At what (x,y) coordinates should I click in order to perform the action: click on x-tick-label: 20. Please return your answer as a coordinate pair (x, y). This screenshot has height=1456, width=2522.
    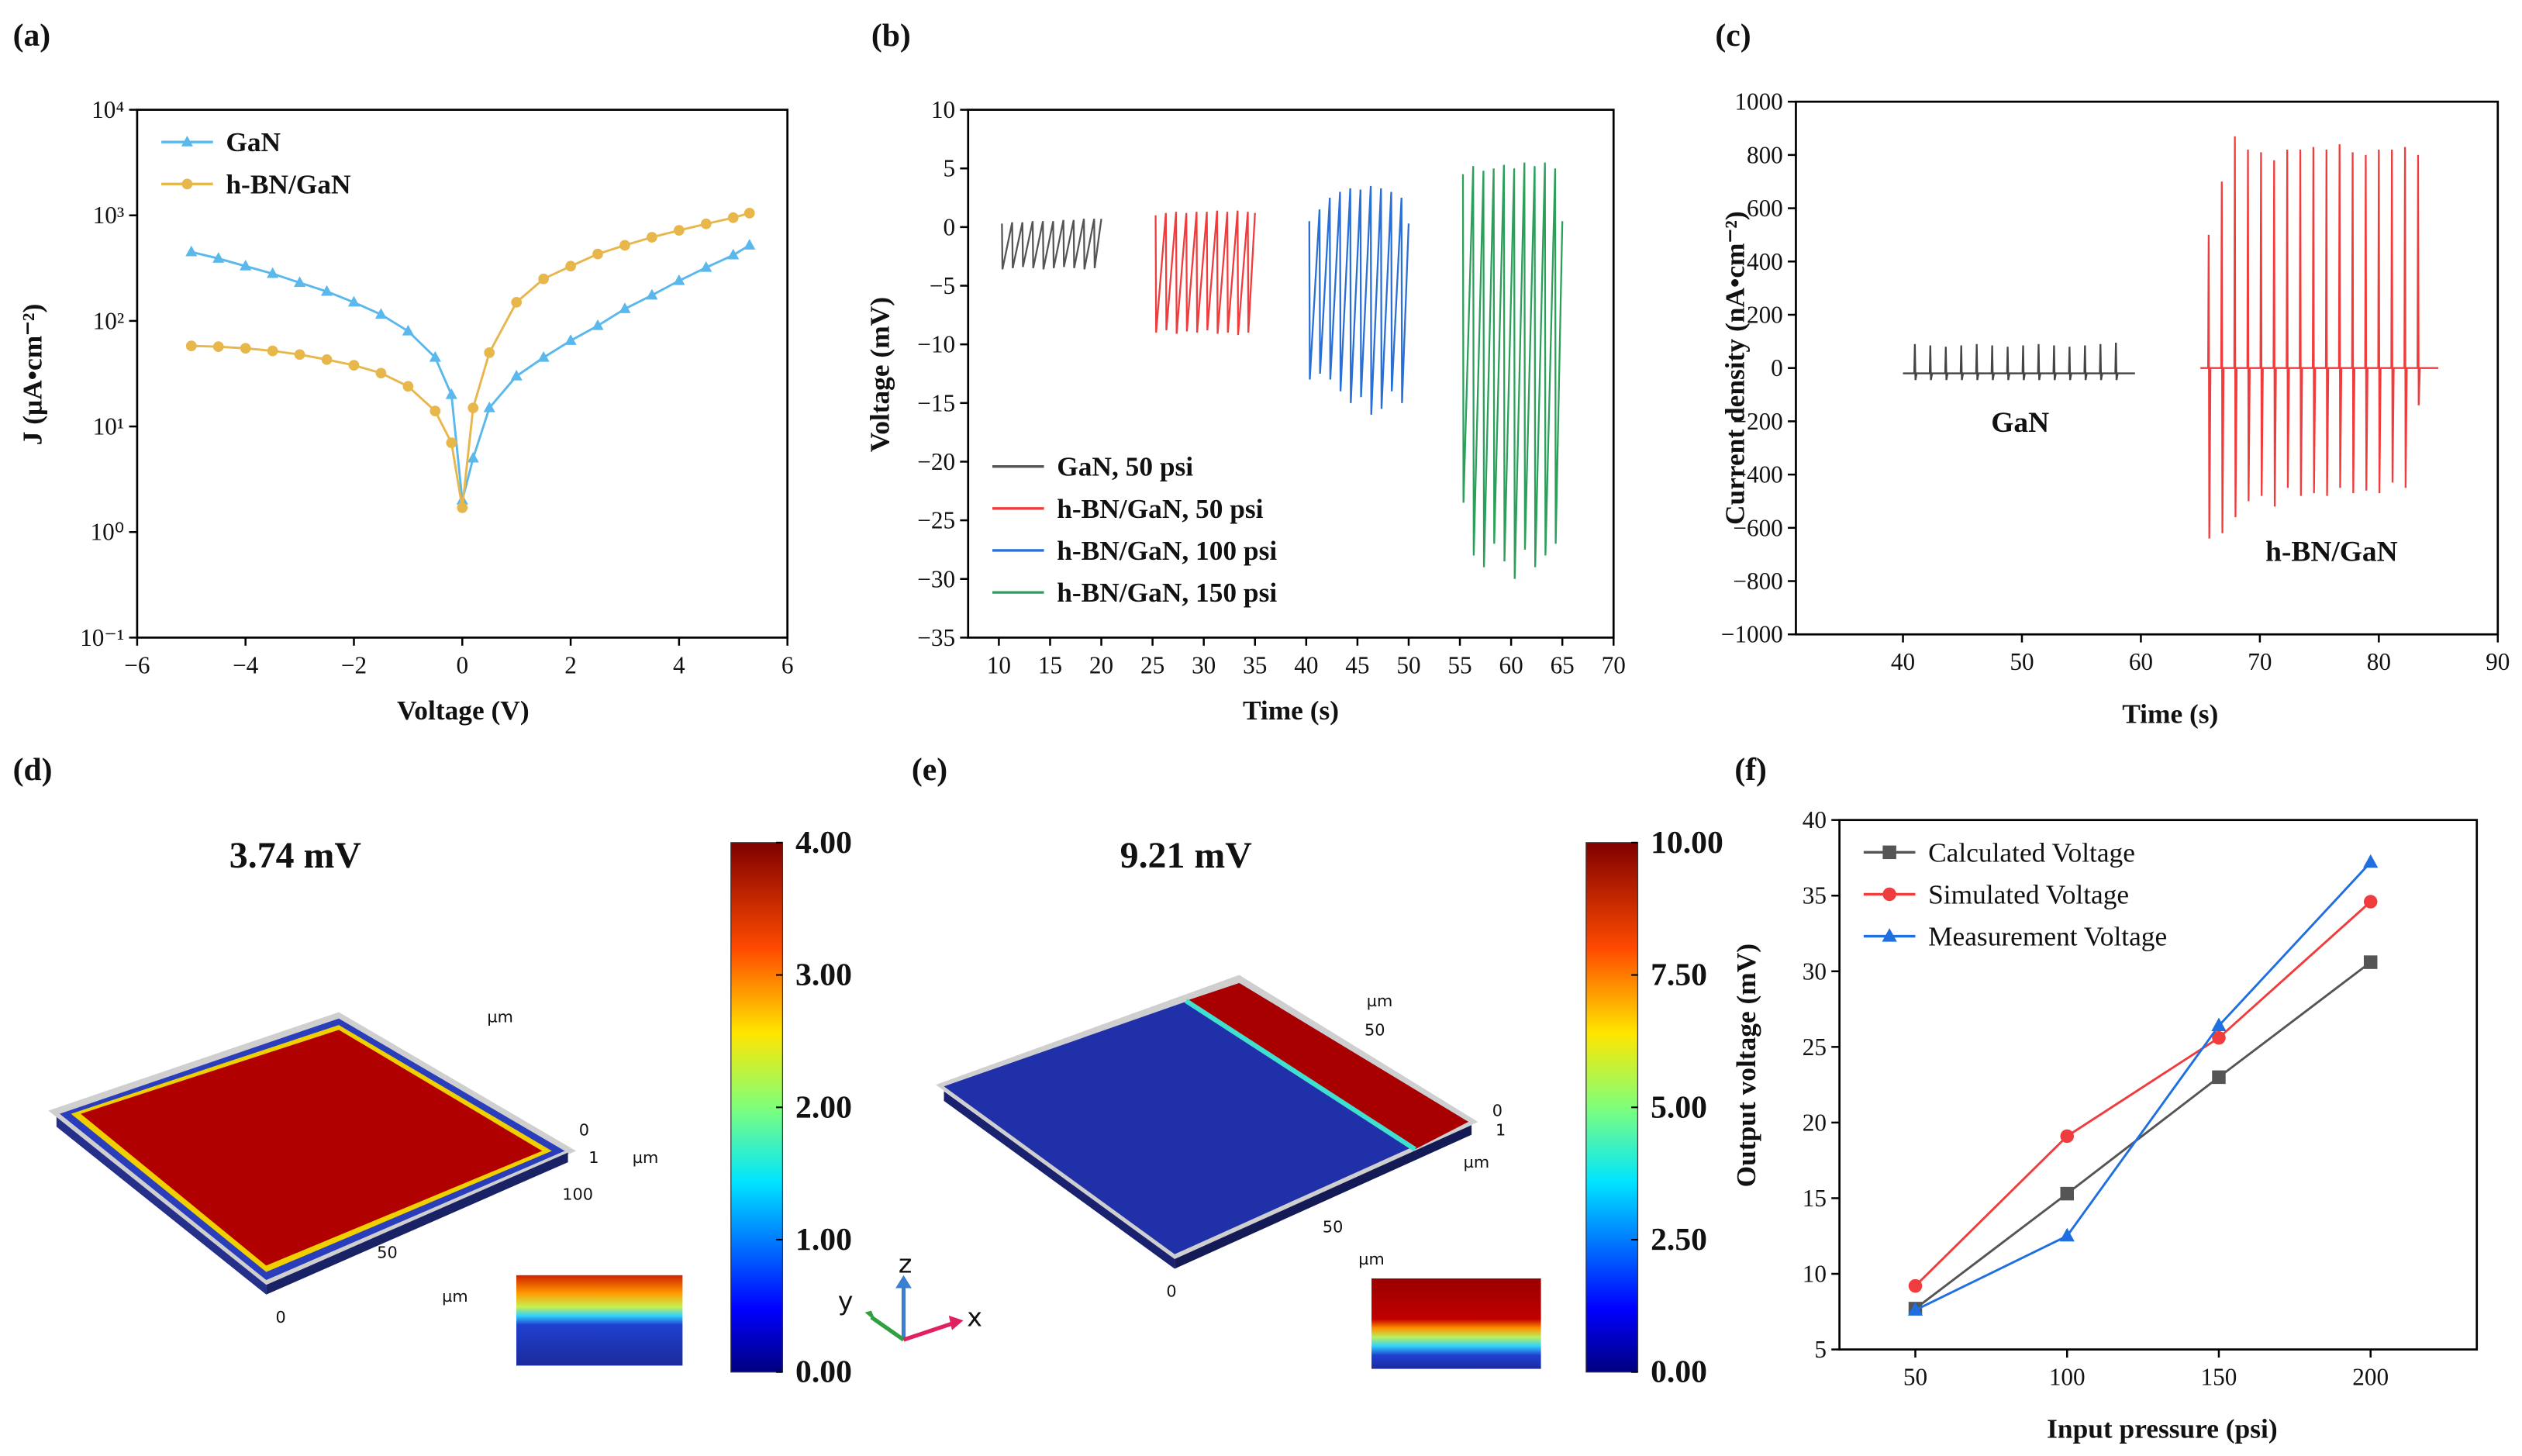
    Looking at the image, I should click on (1101, 665).